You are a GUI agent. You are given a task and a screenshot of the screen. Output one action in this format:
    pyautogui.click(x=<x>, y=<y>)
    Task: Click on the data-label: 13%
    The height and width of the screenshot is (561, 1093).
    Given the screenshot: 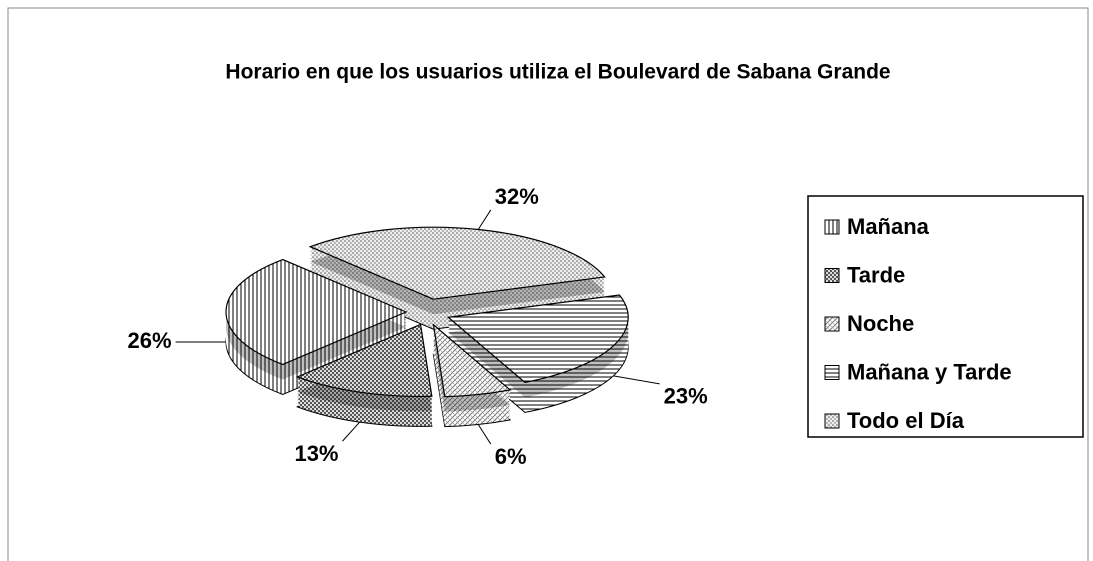 What is the action you would take?
    pyautogui.click(x=316, y=453)
    